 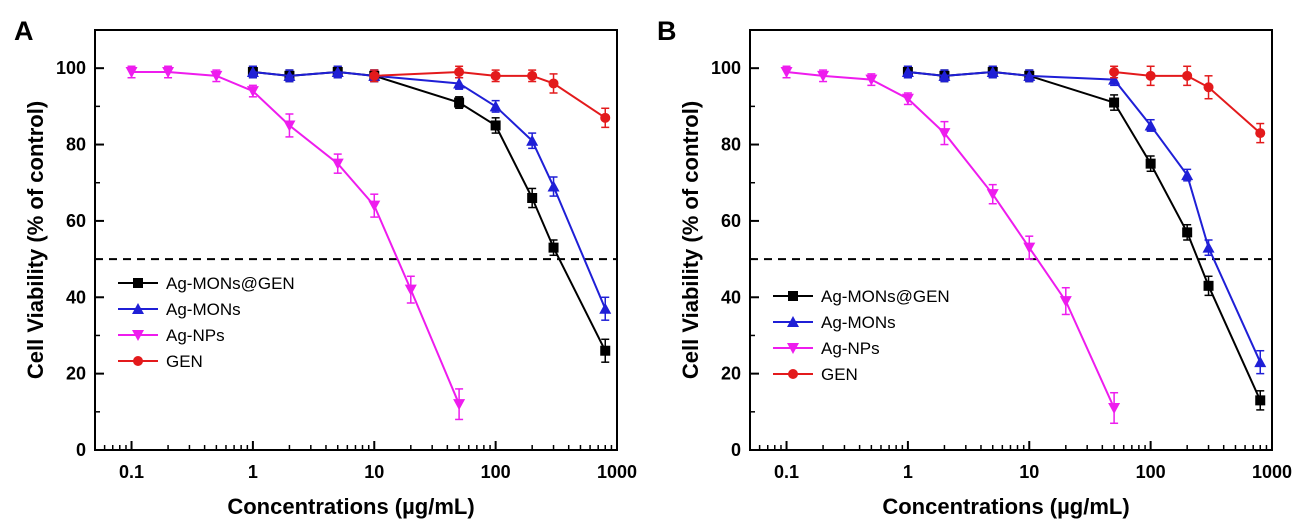 What do you see at coordinates (731, 145) in the screenshot?
I see `y-tick-label: 80` at bounding box center [731, 145].